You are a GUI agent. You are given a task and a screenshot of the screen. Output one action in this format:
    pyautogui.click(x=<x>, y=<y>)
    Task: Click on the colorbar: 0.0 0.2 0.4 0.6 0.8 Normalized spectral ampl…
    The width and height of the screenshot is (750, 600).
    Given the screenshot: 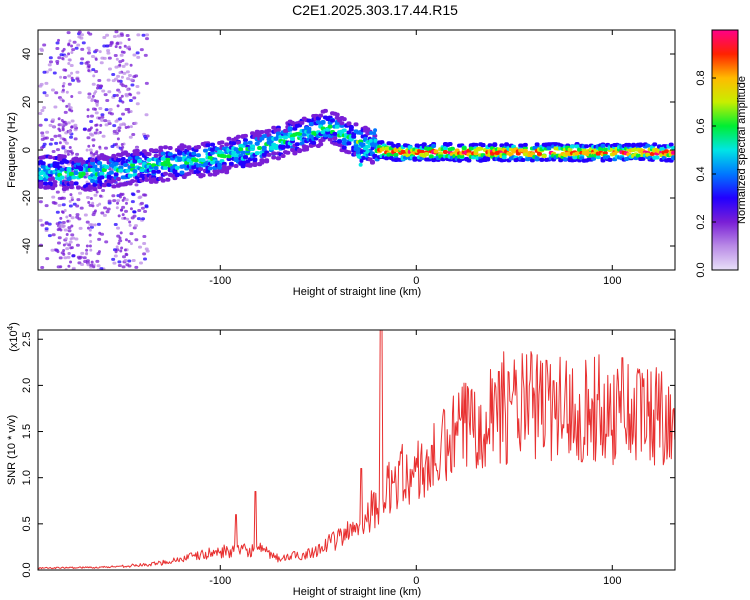 What is the action you would take?
    pyautogui.click(x=721, y=153)
    